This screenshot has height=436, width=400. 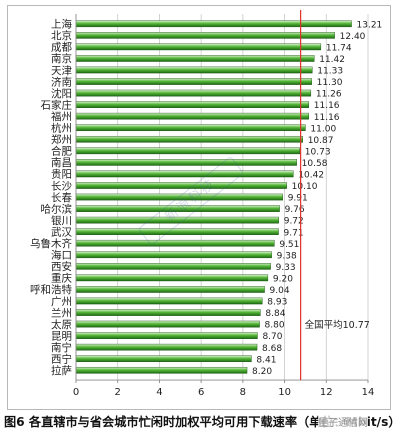 What do you see at coordinates (61, 24) in the screenshot?
I see `category-label: 上海` at bounding box center [61, 24].